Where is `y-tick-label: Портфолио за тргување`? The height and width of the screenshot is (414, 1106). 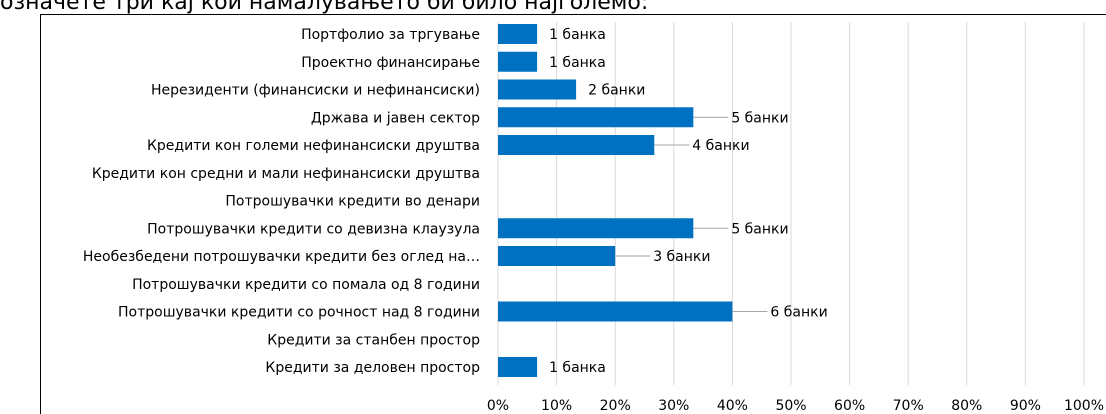 y-tick-label: Портфолио за тргување is located at coordinates (390, 35).